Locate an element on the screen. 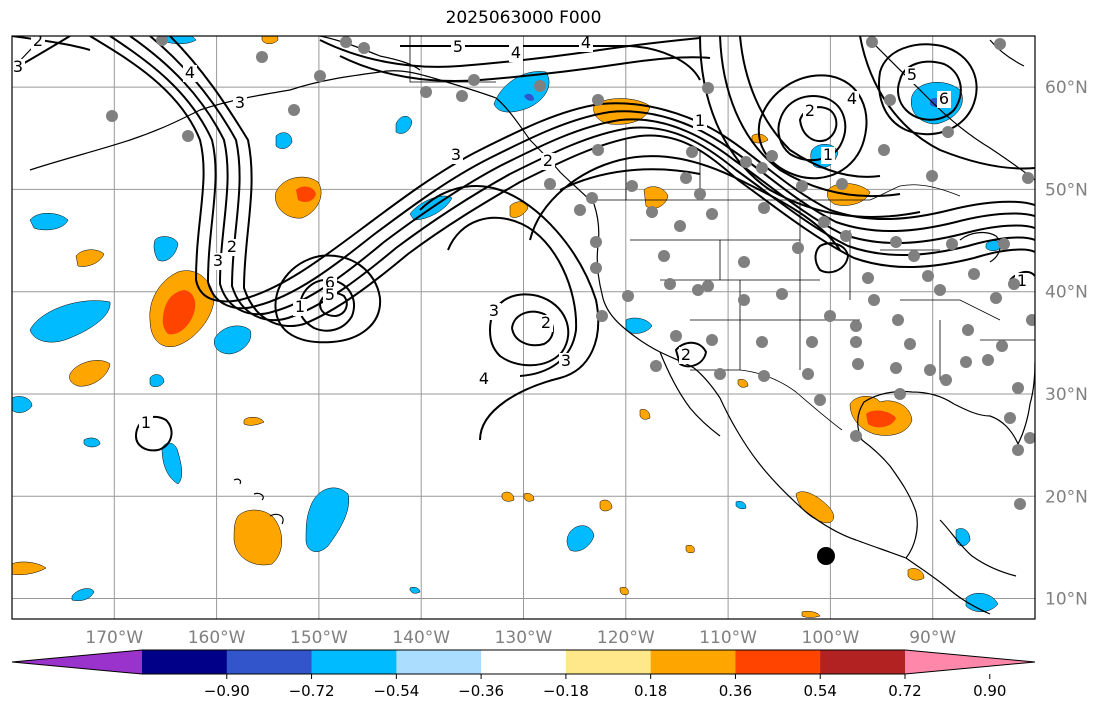 This screenshot has width=1105, height=712. colorbar-tick-label: −0.72 is located at coordinates (312, 691).